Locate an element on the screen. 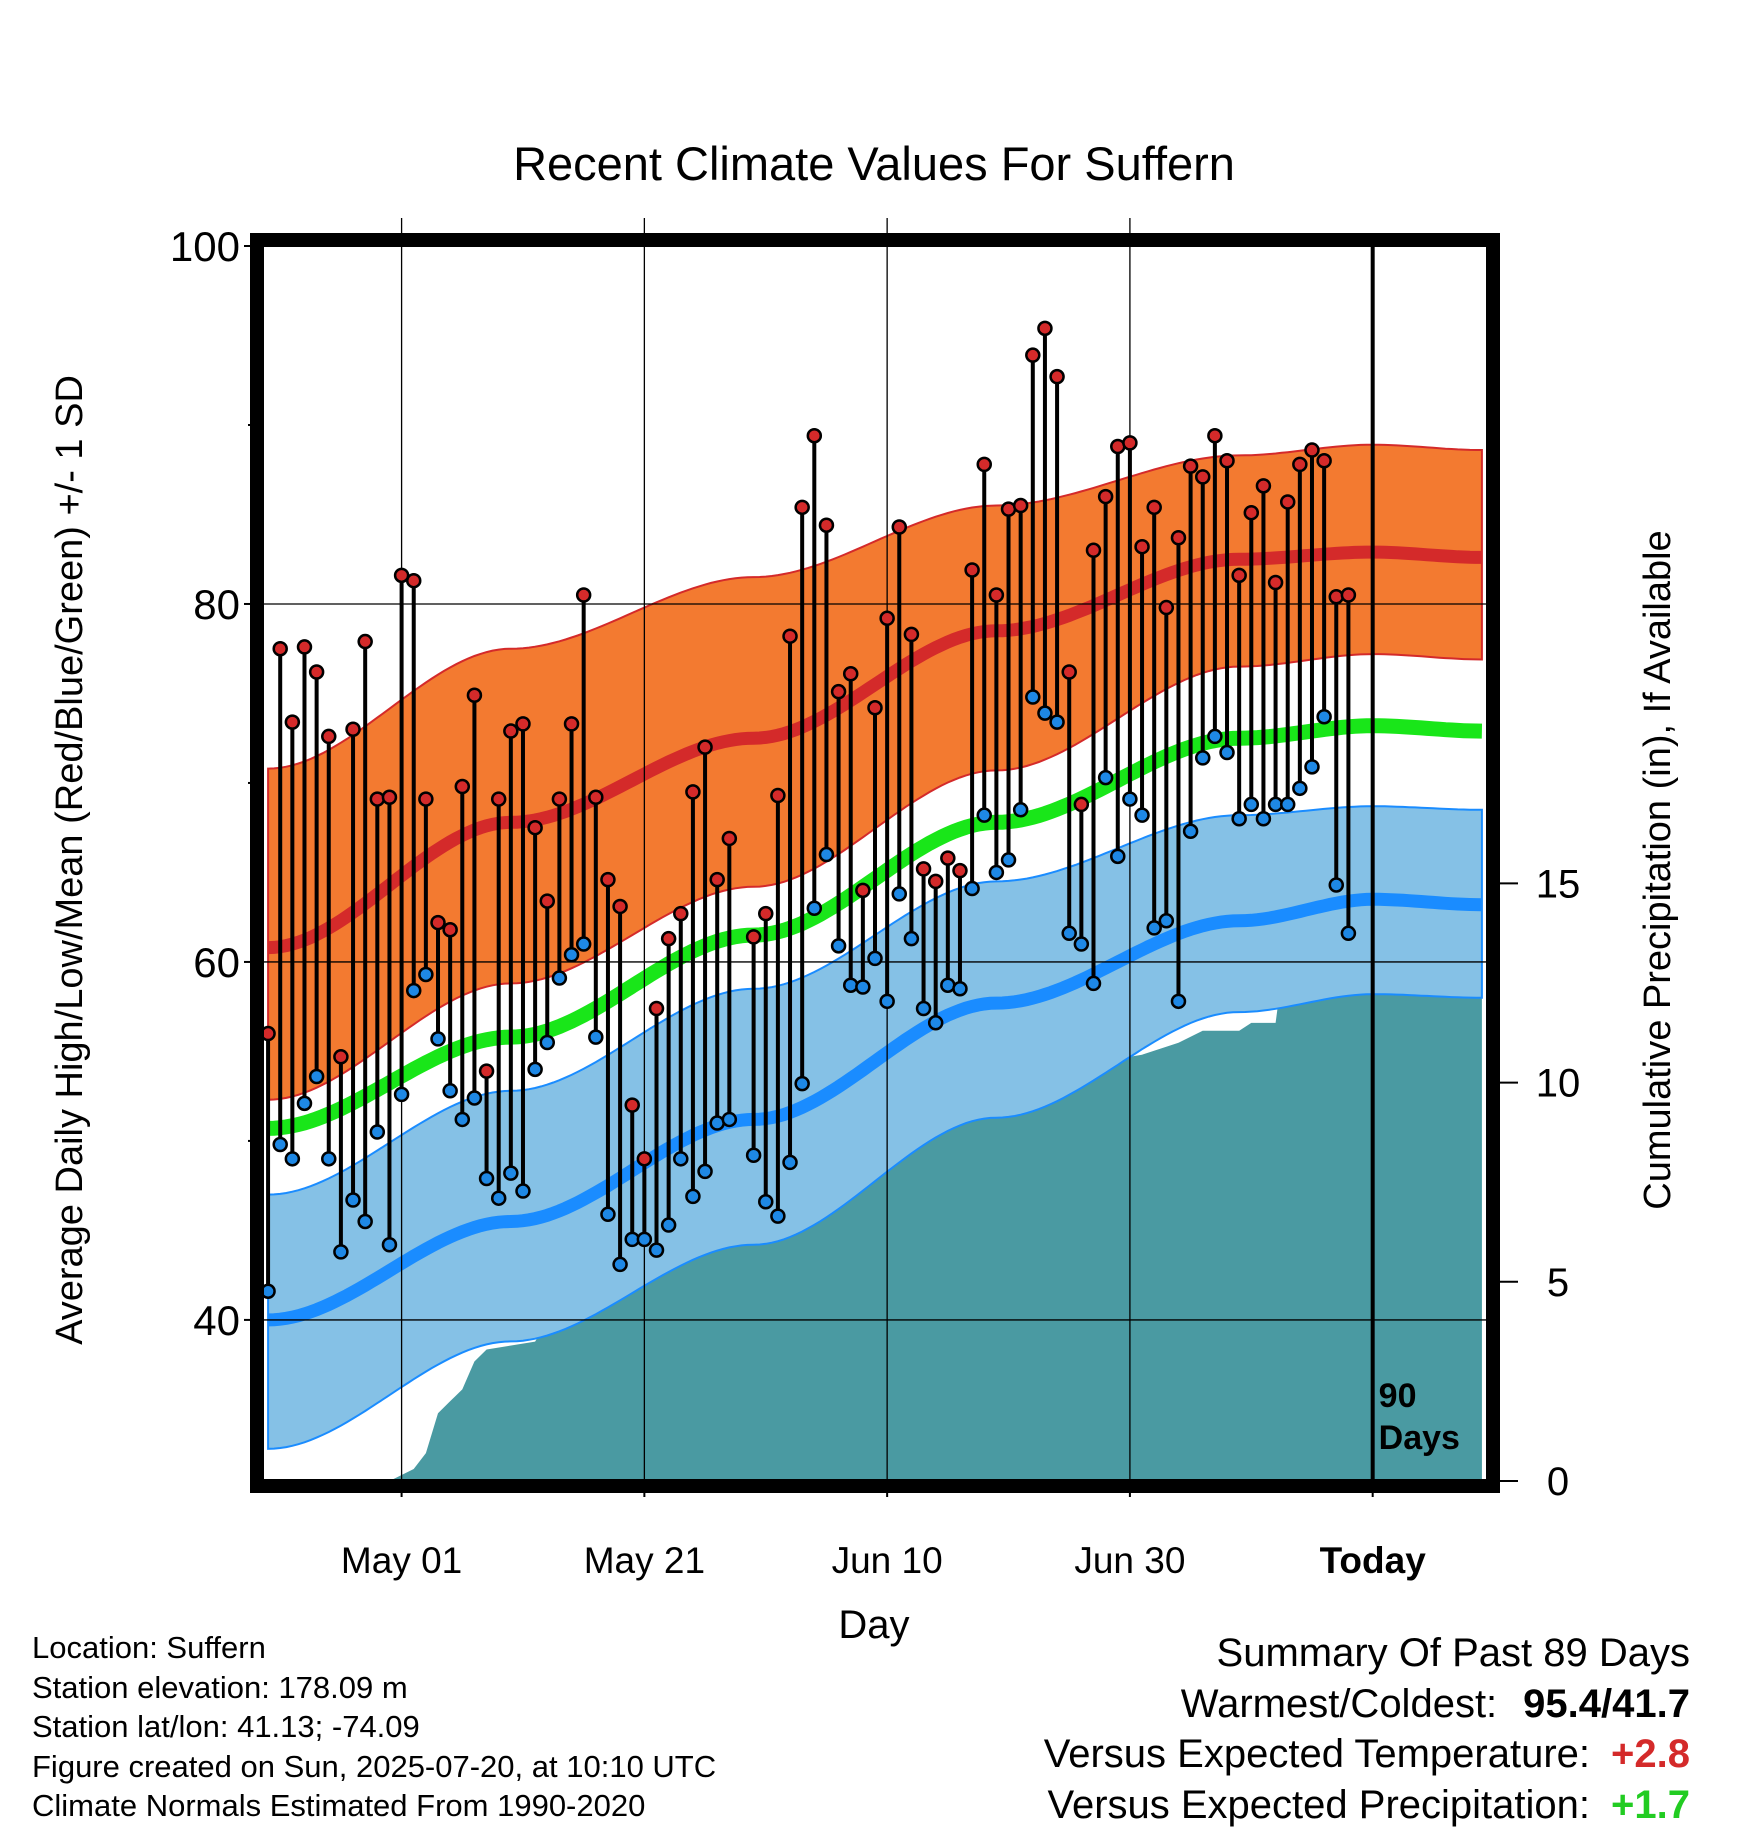  temperature-label: Versus Expected Temperature: is located at coordinates (1317, 1754).